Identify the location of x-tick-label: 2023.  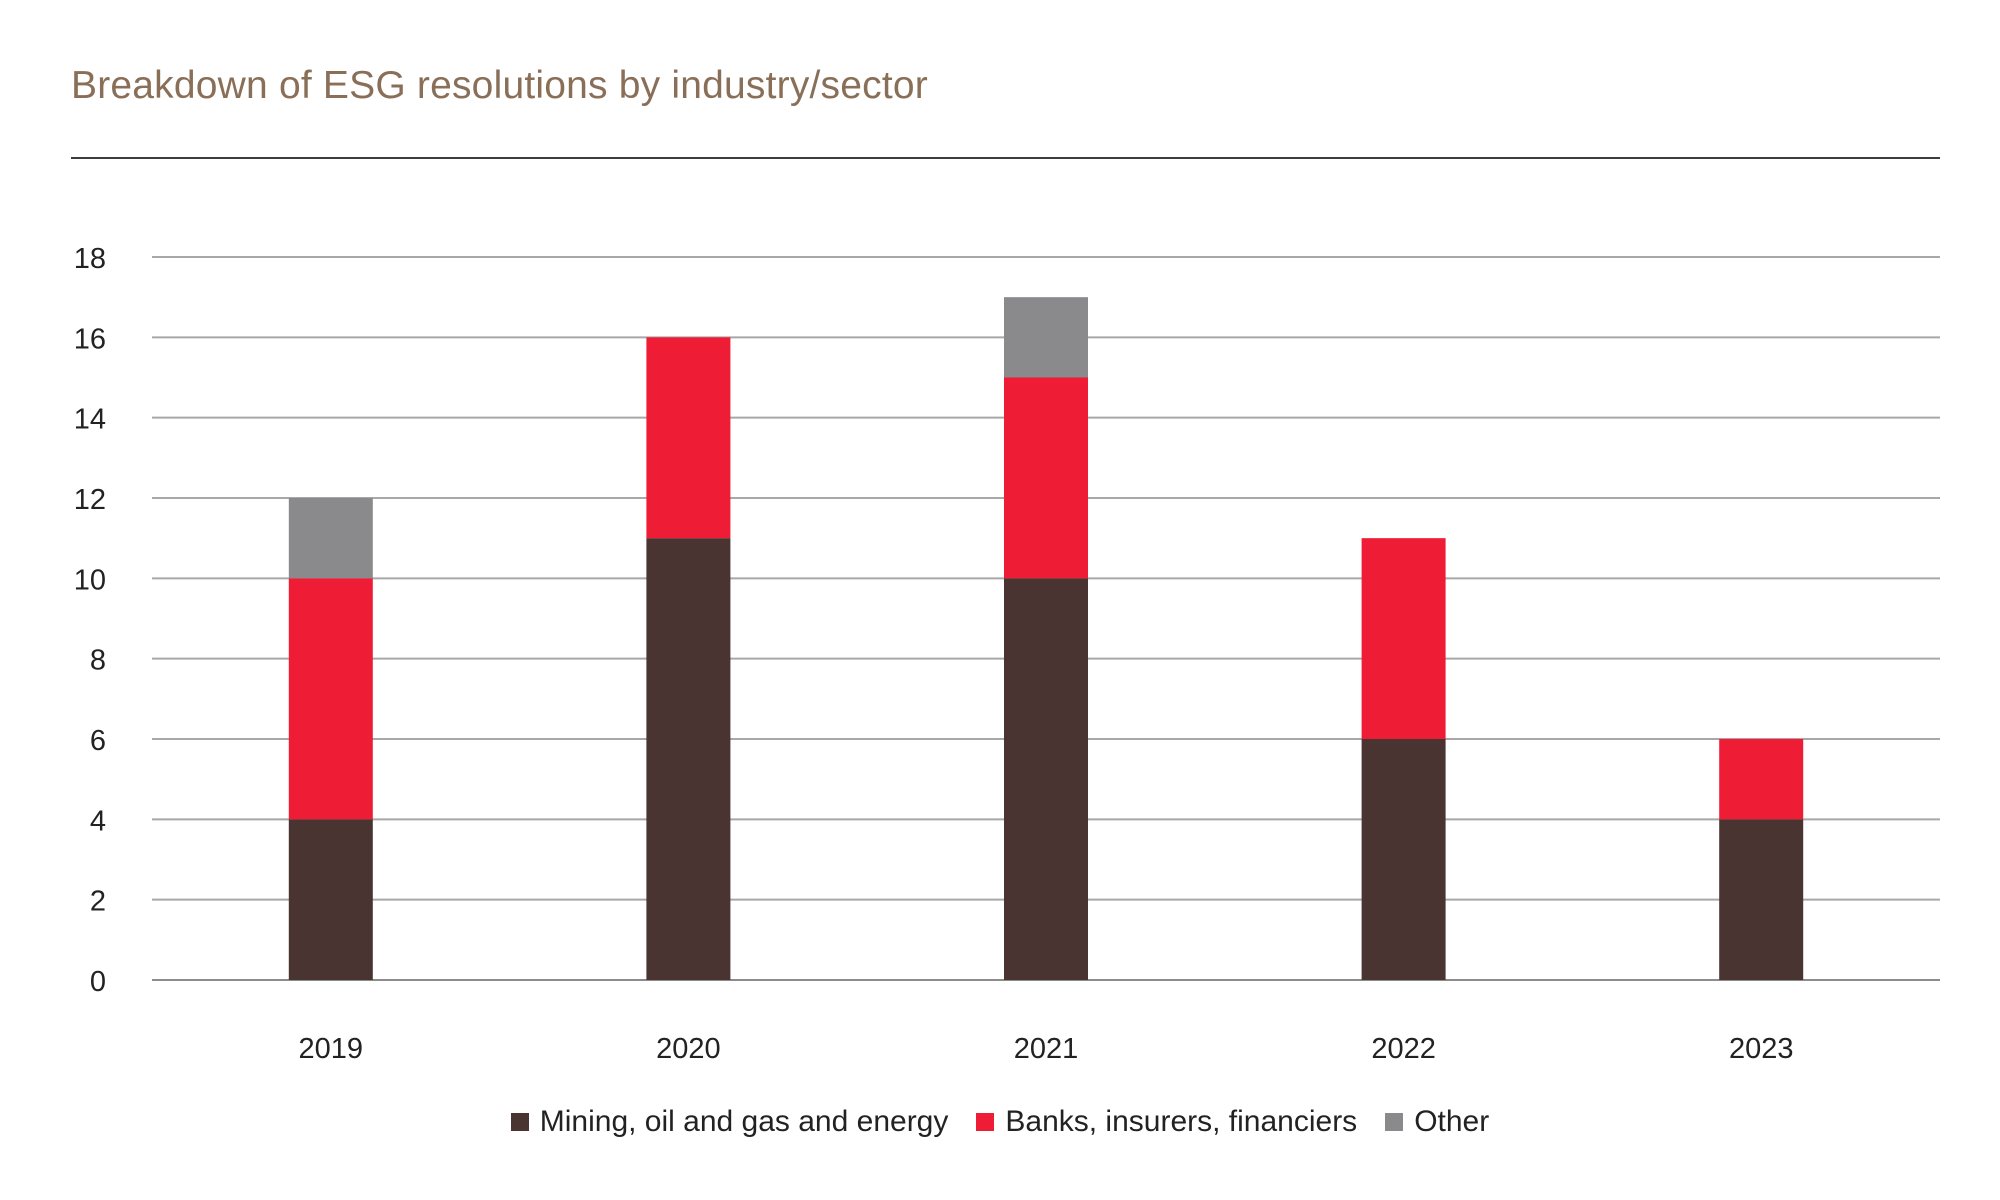
(1761, 1049).